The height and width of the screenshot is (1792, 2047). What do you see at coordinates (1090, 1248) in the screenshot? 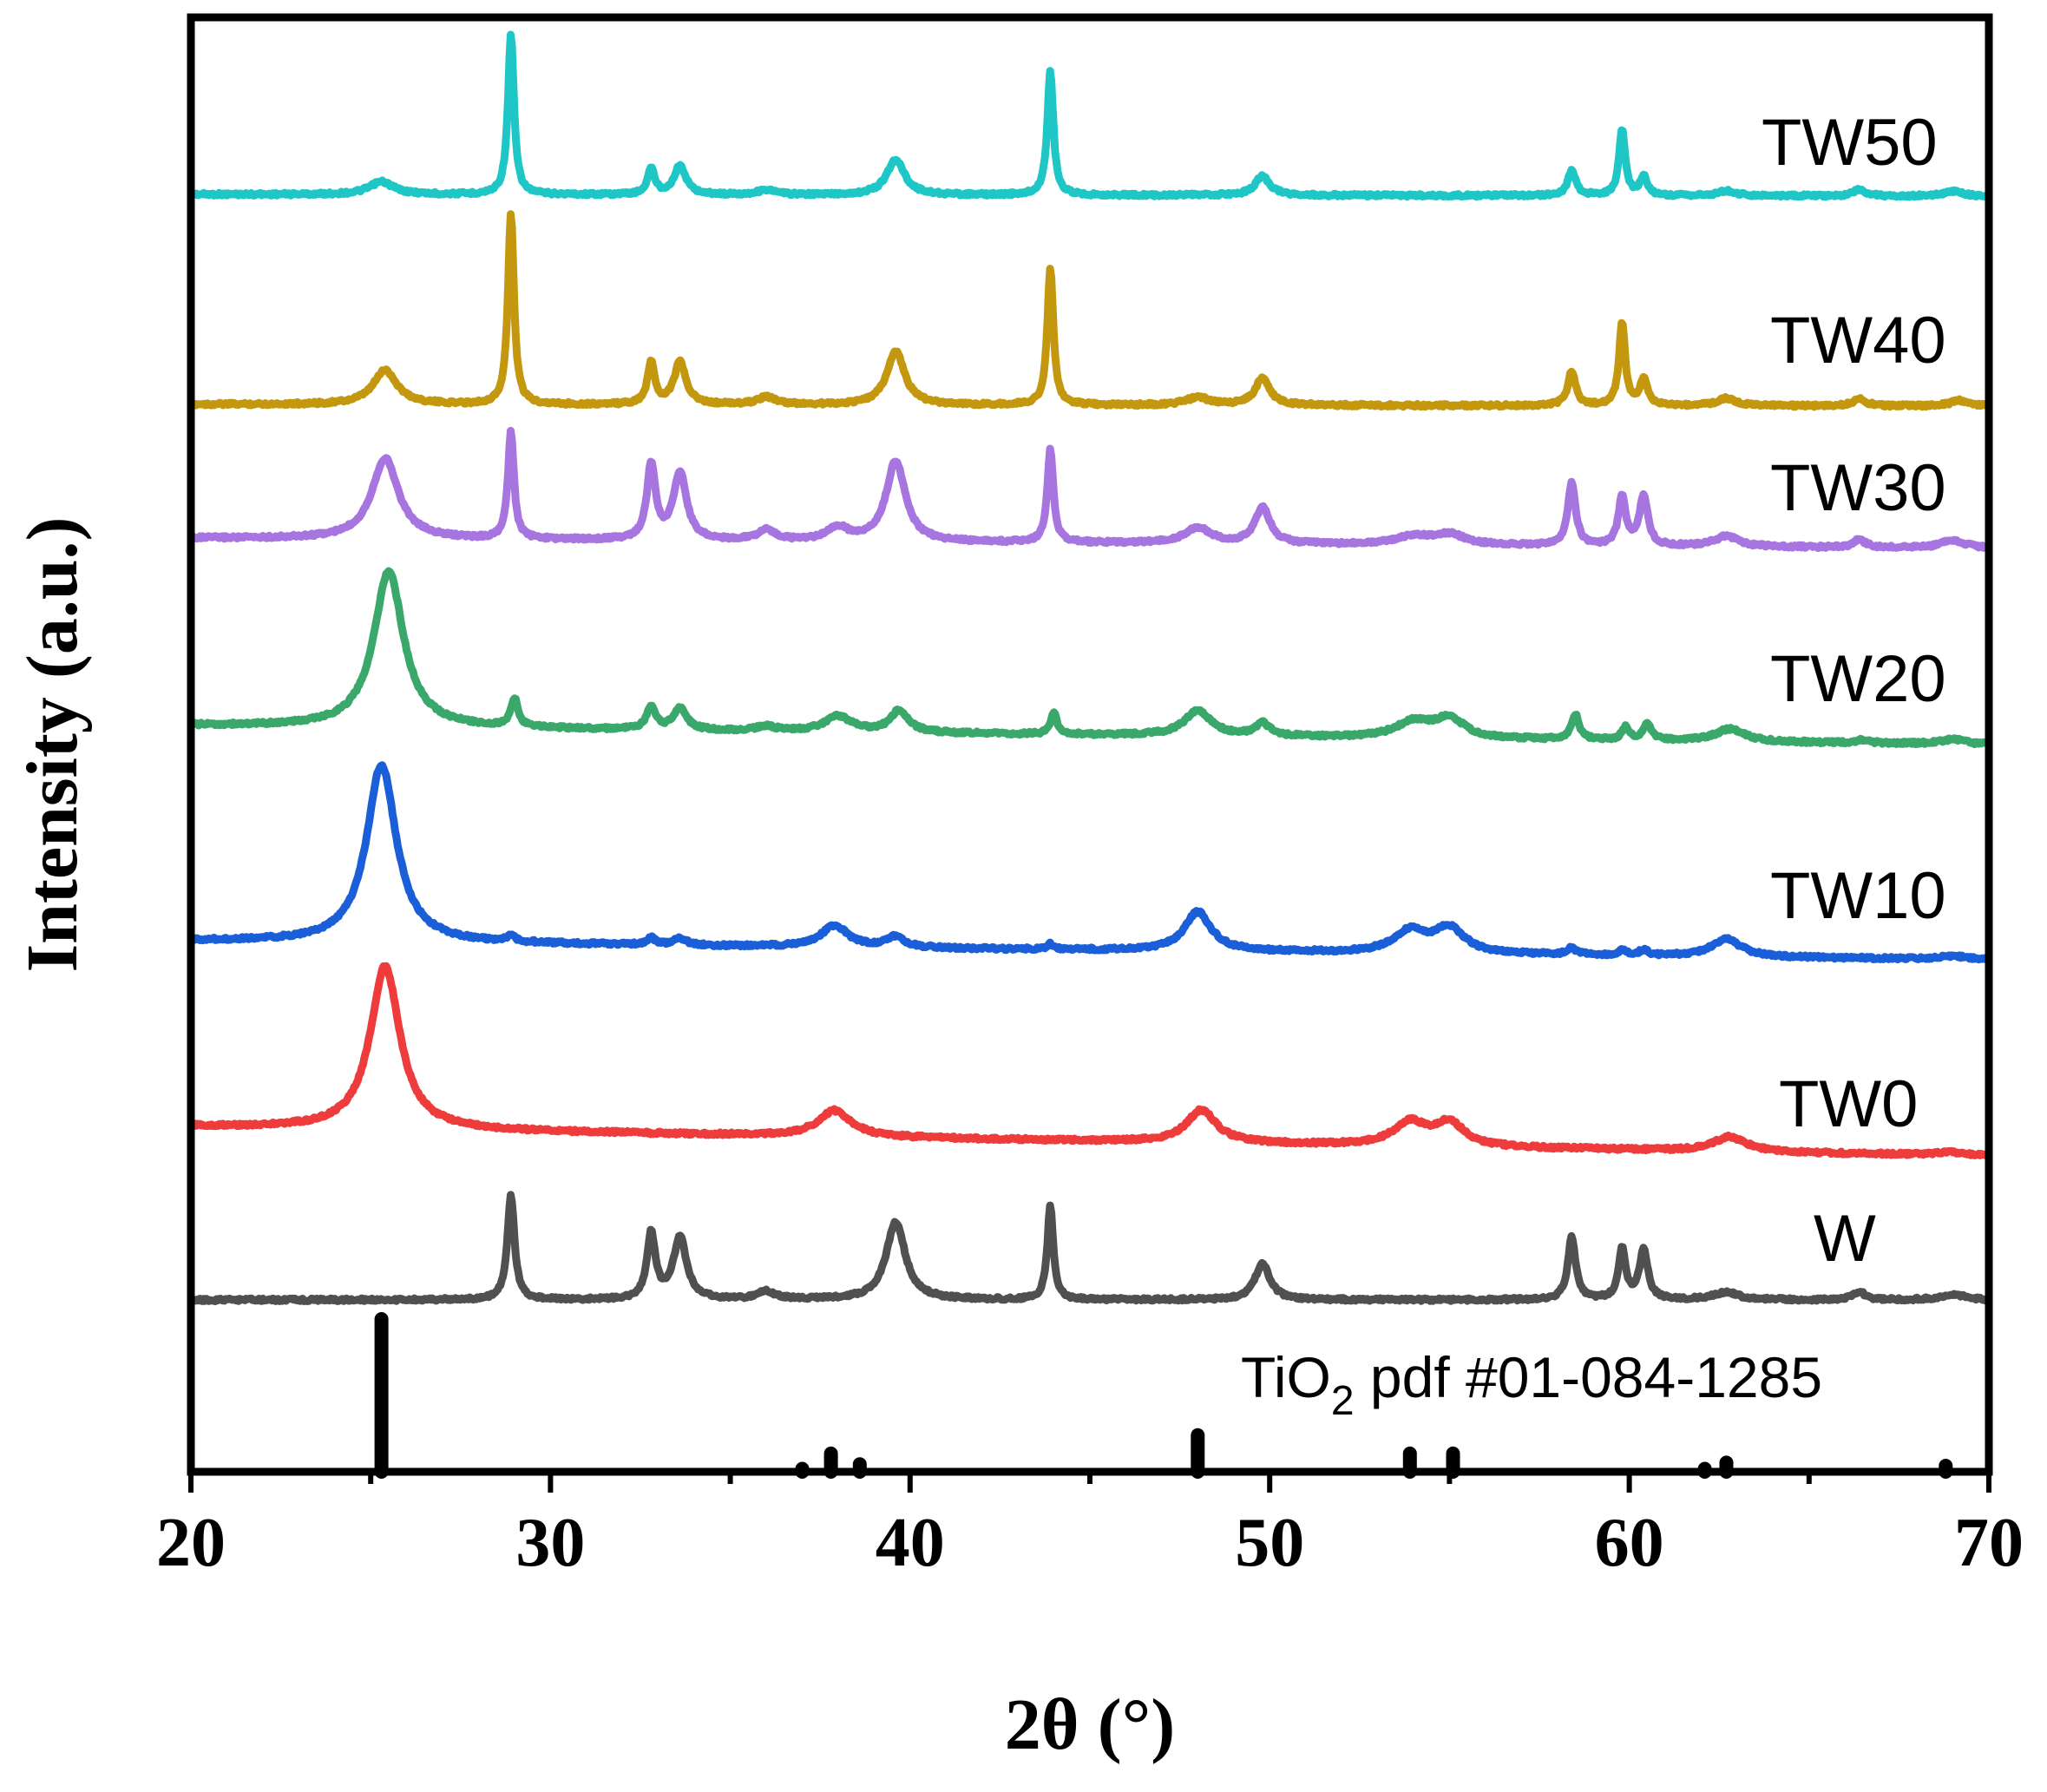
I see `series-line-w` at bounding box center [1090, 1248].